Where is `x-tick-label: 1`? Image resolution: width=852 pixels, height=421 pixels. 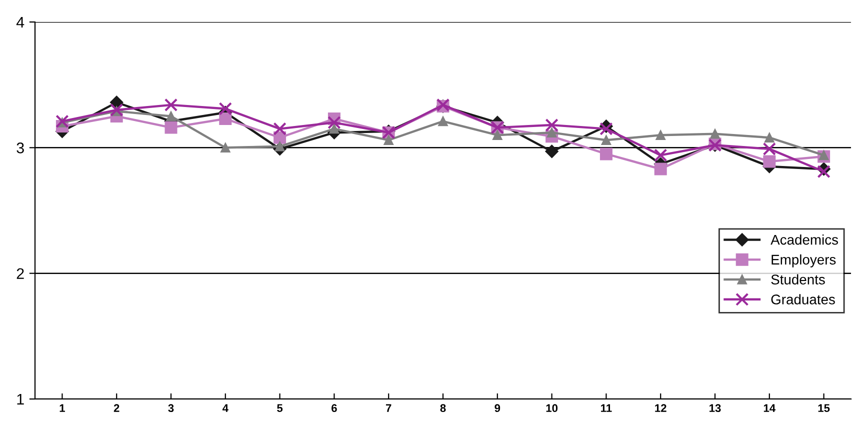 x-tick-label: 1 is located at coordinates (62, 408).